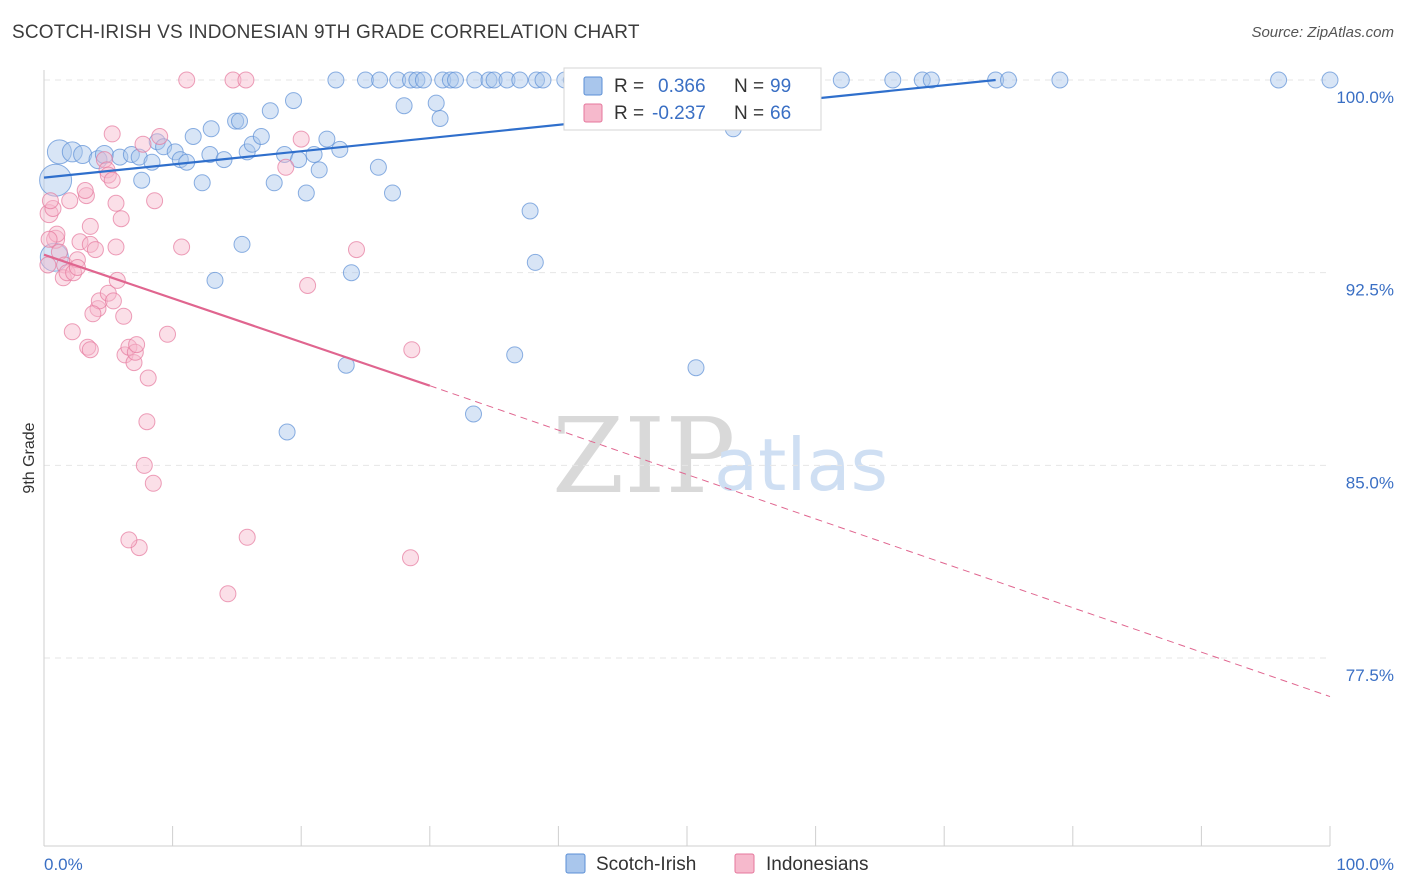  Describe the element at coordinates (629, 86) in the screenshot. I see `legend-r-label-1: R =` at that location.